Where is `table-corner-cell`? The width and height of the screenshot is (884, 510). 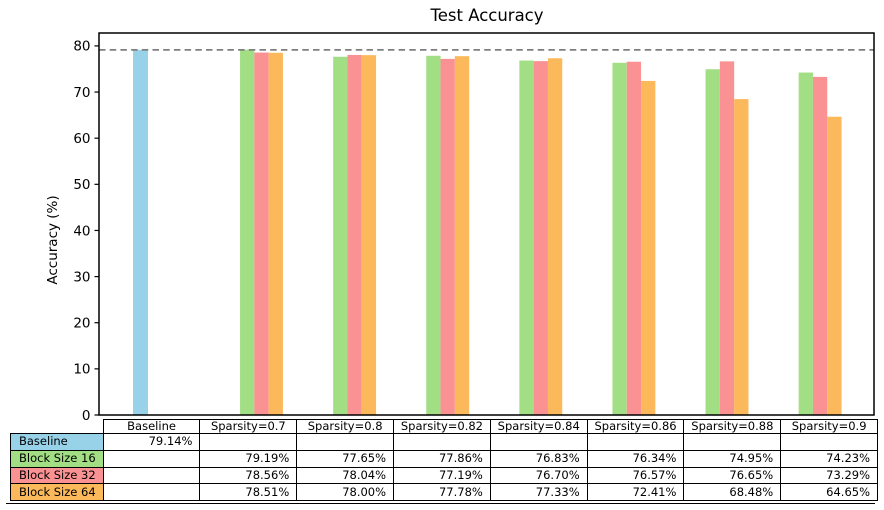
table-corner-cell is located at coordinates (57, 426).